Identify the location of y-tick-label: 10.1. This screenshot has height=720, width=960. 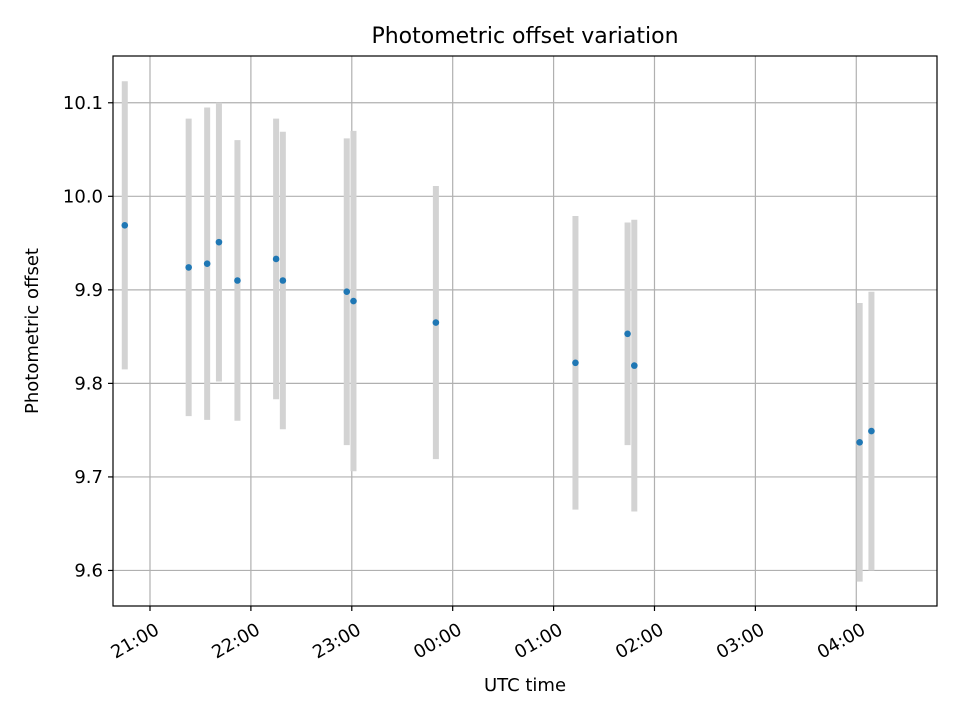
(83, 103).